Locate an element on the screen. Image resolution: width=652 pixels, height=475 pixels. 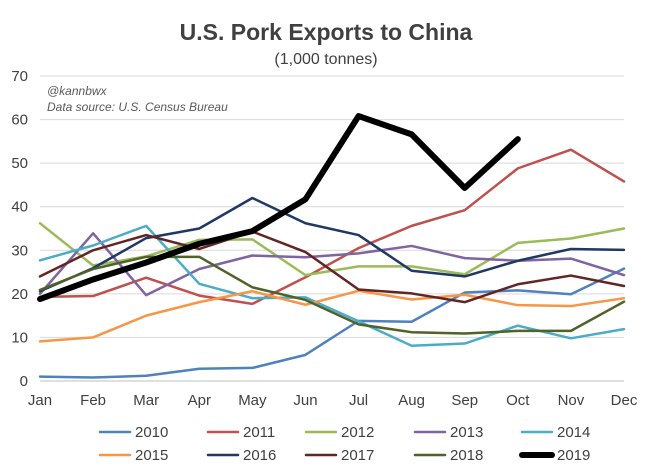
chart-title: U.S. Pork Exports to China is located at coordinates (326, 32).